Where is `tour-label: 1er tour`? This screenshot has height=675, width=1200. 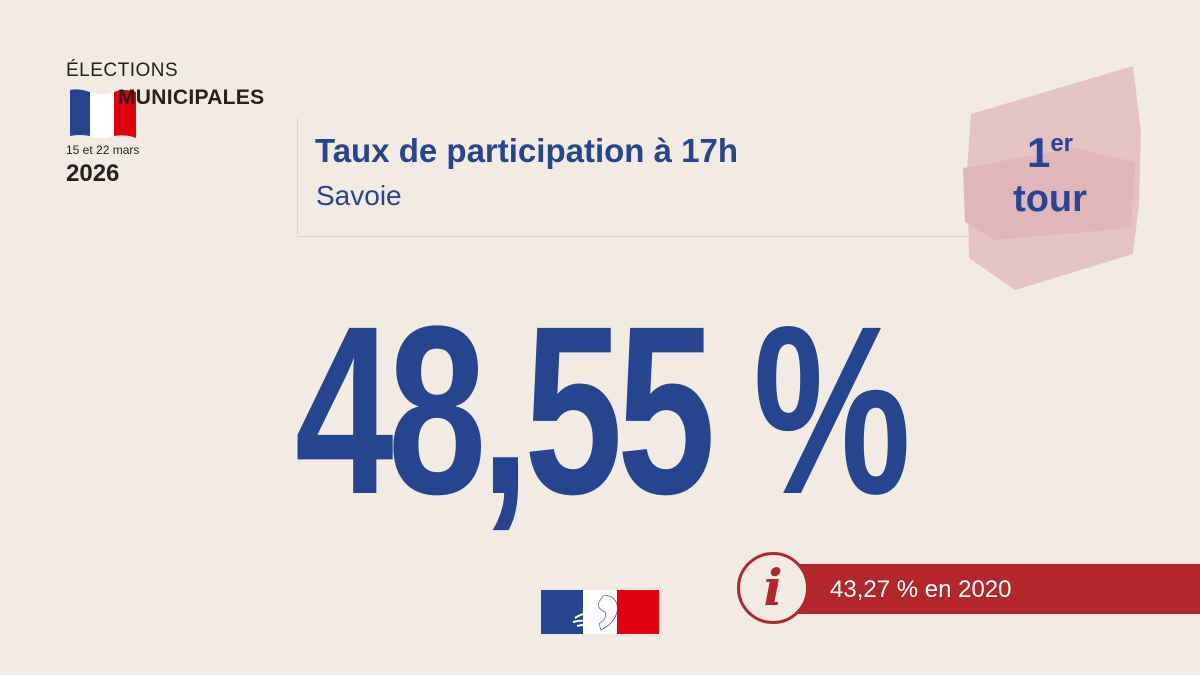 tour-label: 1er tour is located at coordinates (1050, 174).